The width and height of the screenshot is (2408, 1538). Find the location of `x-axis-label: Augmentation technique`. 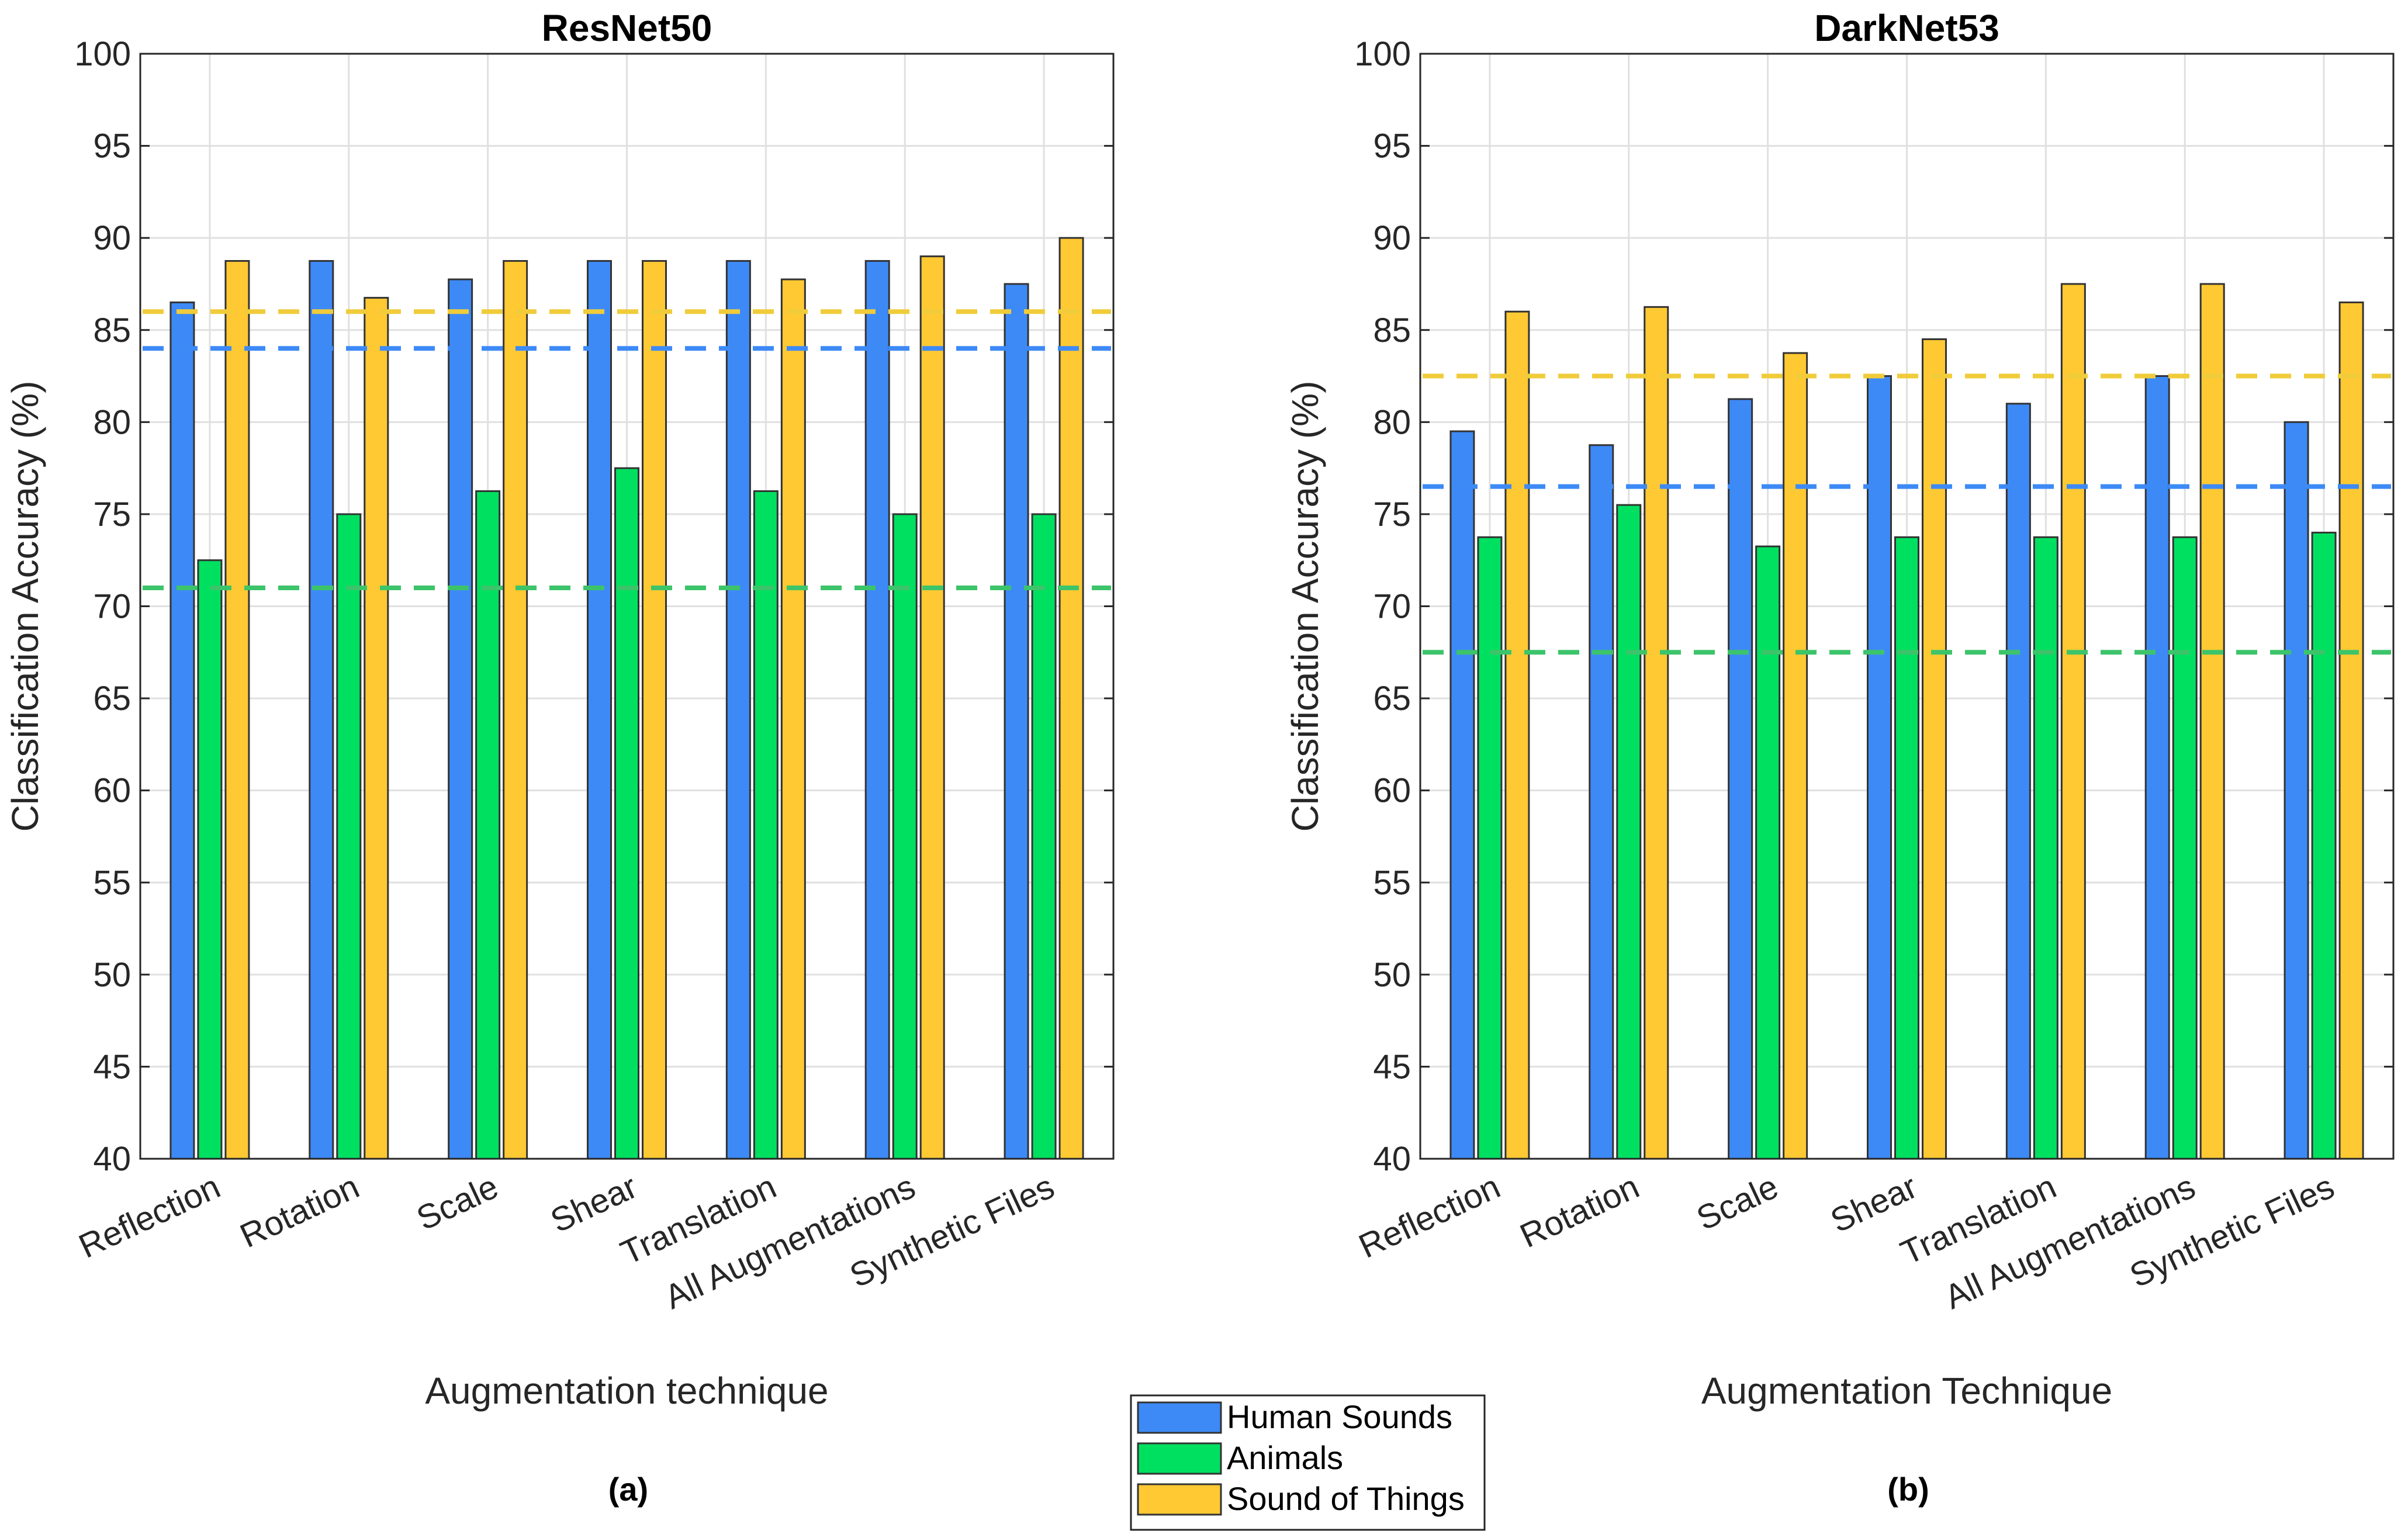

x-axis-label: Augmentation technique is located at coordinates (626, 1391).